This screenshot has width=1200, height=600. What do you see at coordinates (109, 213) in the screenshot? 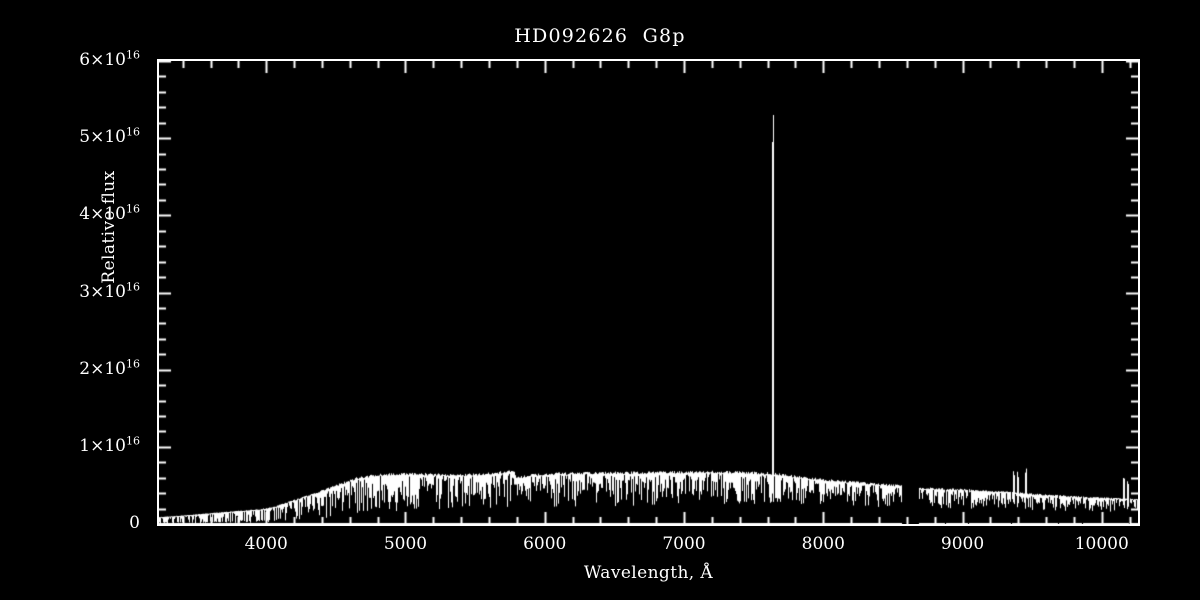
I see `y-tick-label: 4×10¹⁶` at bounding box center [109, 213].